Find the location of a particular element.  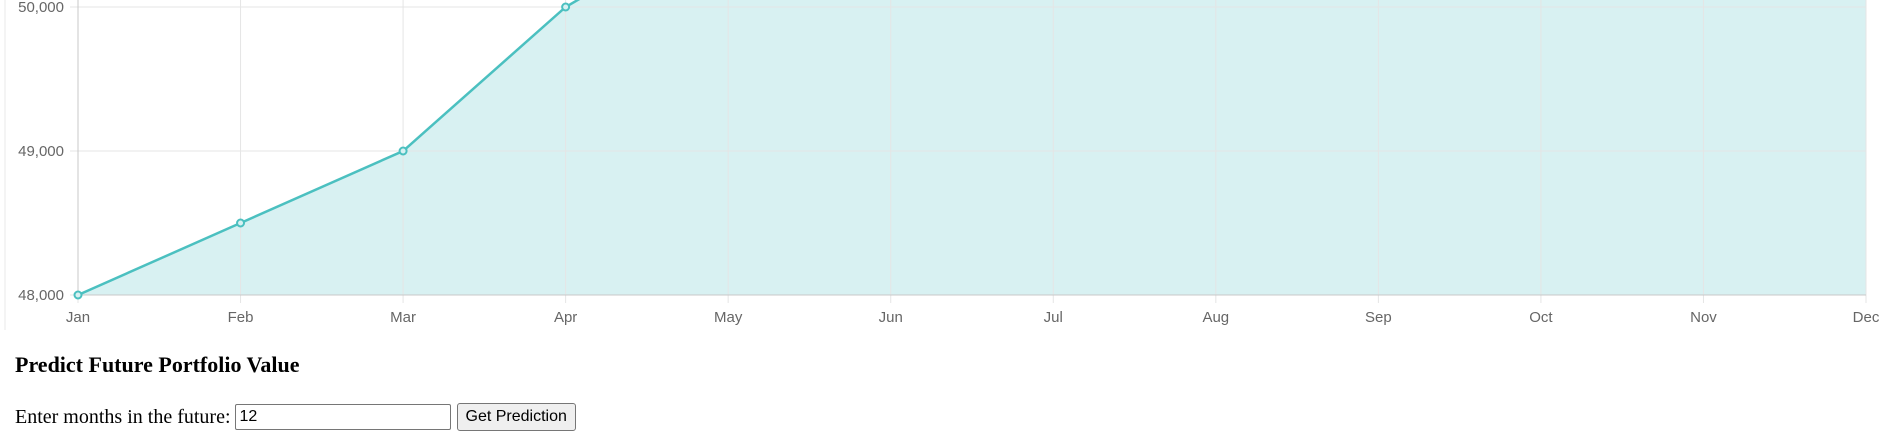

x-tick-label: Jan is located at coordinates (78, 317).